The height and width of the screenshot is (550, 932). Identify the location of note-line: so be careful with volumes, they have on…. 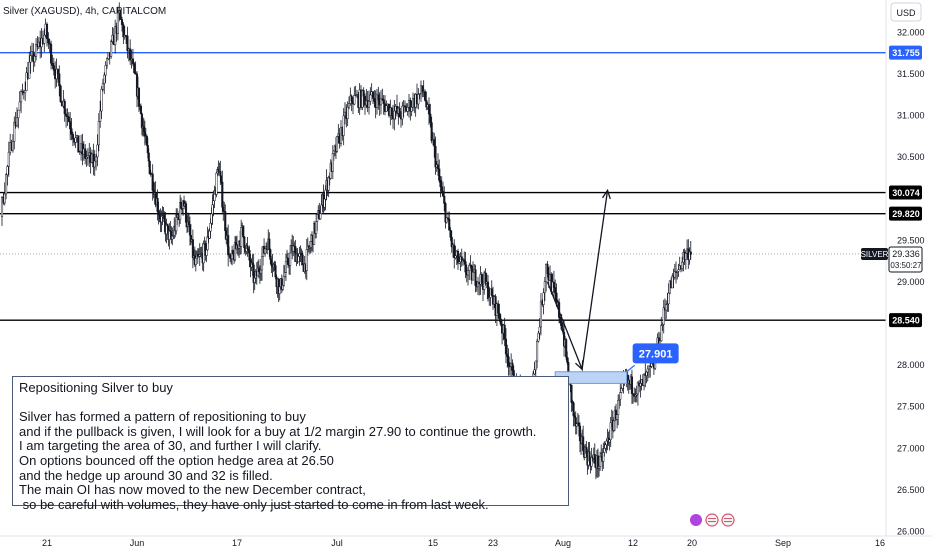
(254, 504).